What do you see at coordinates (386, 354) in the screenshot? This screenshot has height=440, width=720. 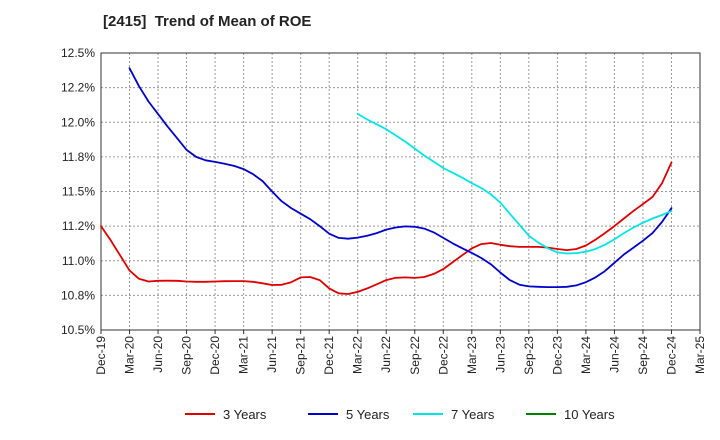 I see `x-tick-label: Jun-22` at bounding box center [386, 354].